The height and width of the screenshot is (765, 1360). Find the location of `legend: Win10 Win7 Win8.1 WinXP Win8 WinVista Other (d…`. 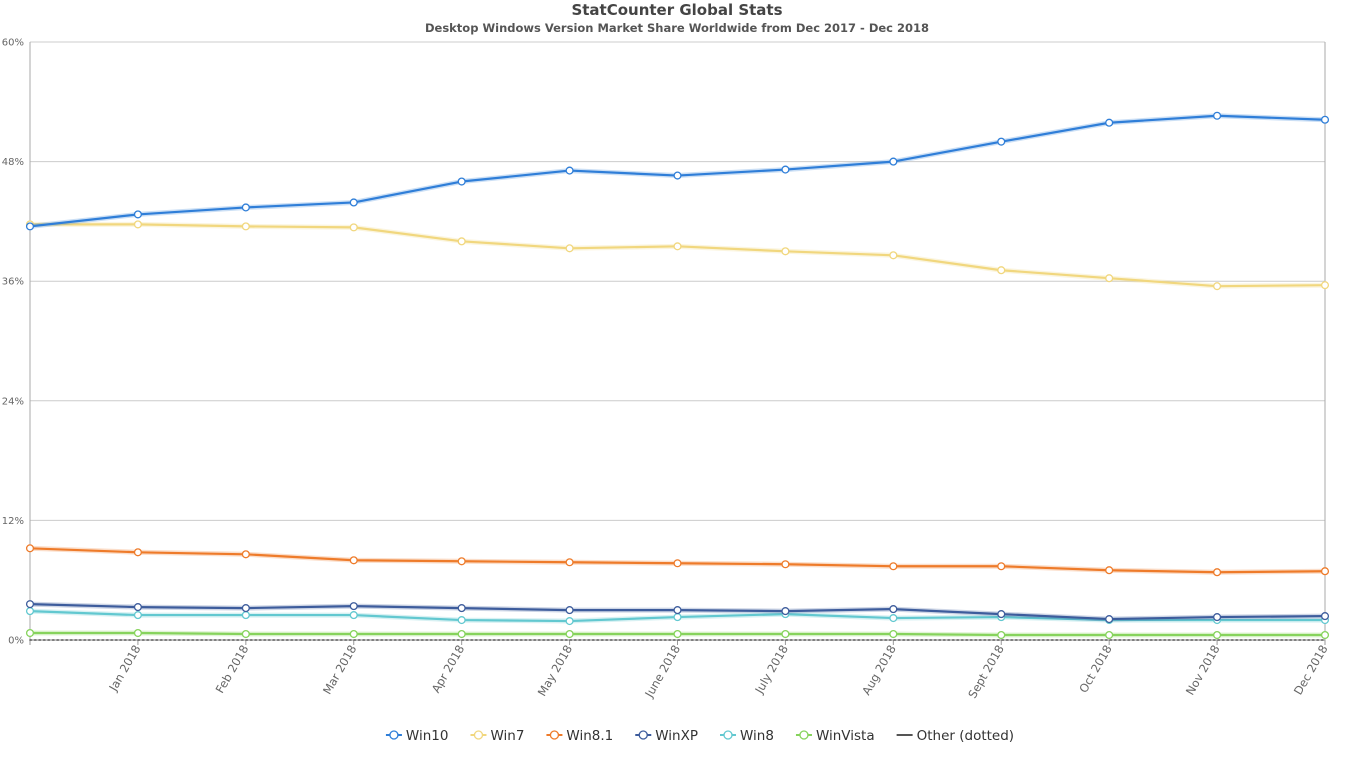

legend: Win10 Win7 Win8.1 WinXP Win8 WinVista Other (d… is located at coordinates (699, 736).